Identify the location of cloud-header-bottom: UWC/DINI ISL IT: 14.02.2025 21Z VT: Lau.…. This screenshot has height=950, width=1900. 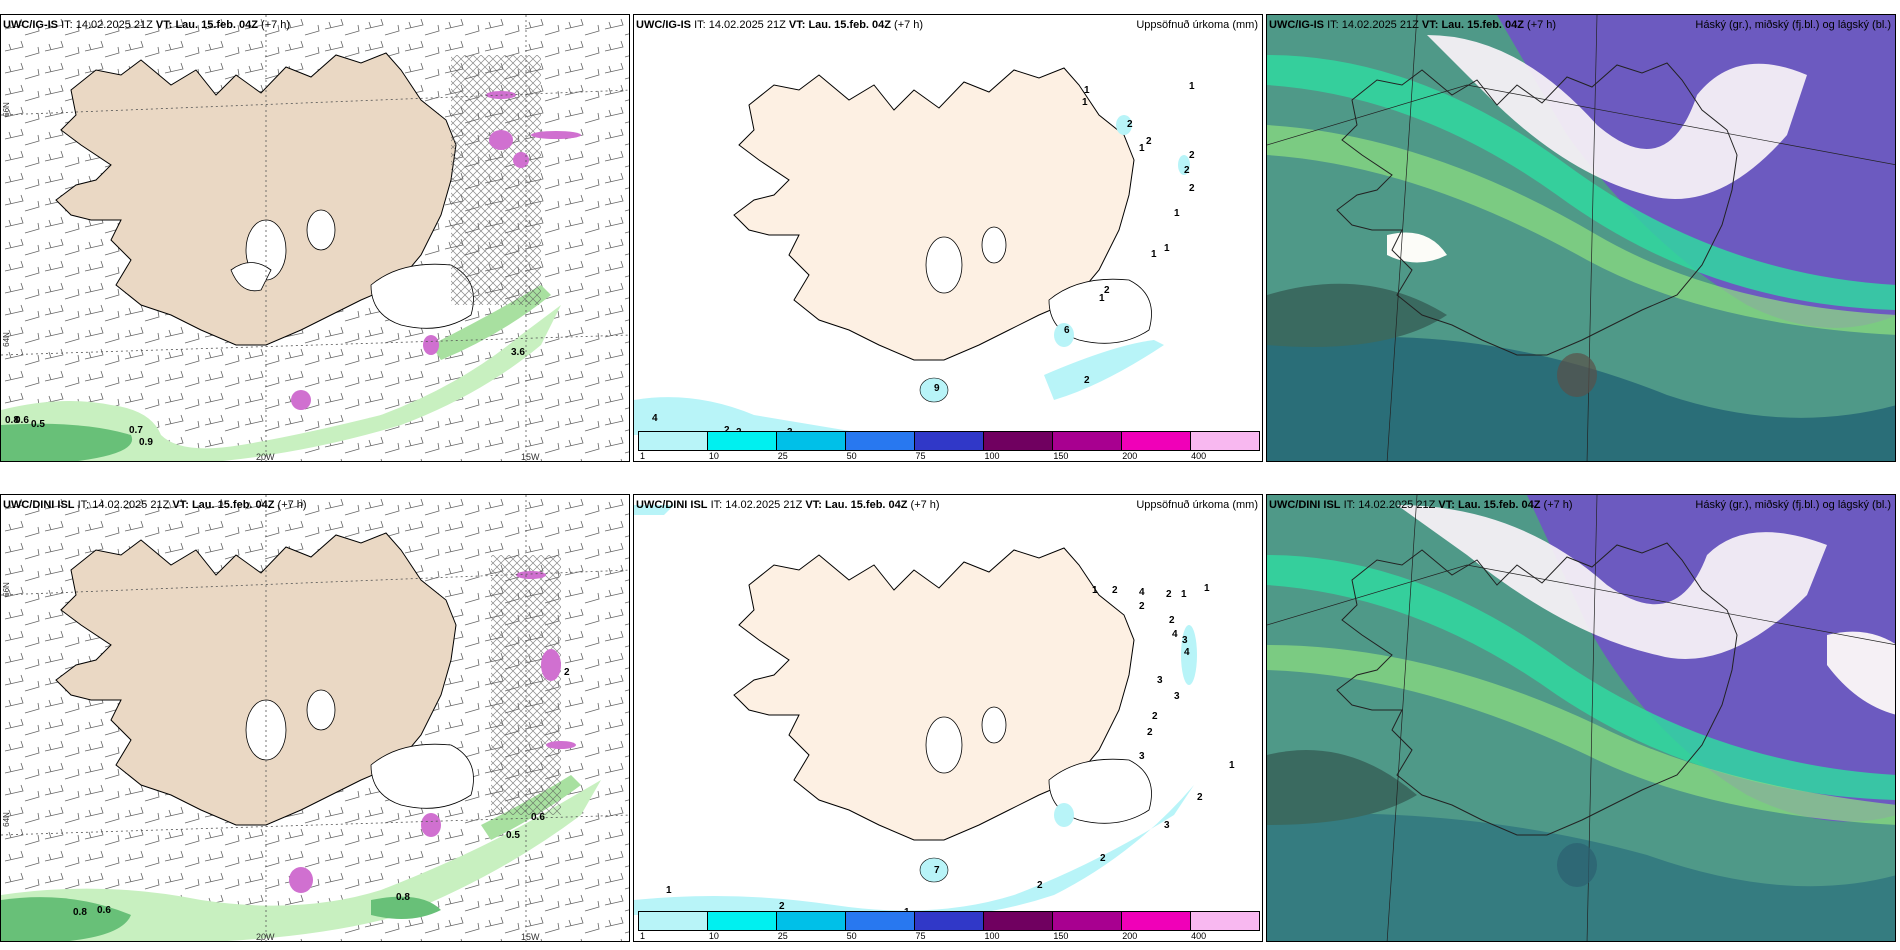
(1421, 505).